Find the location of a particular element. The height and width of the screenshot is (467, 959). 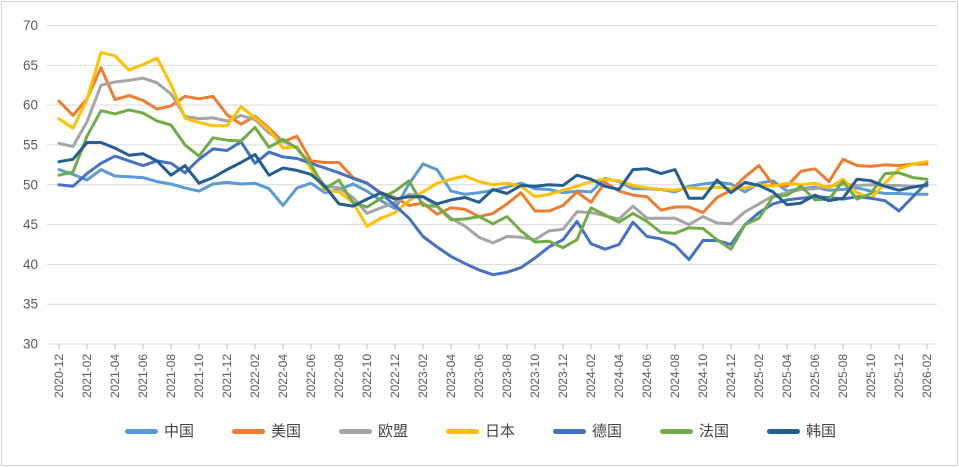

x-tick-2024-02: 2024-02 is located at coordinates (591, 376).